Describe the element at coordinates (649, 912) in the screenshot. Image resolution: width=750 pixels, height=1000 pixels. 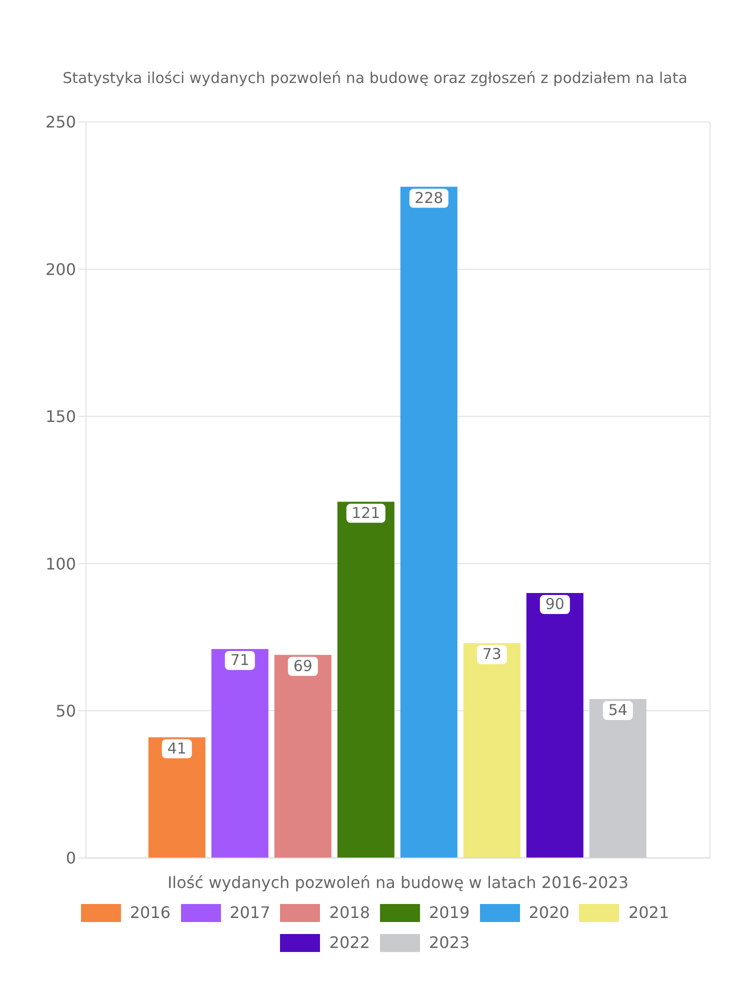
I see `legend-label: 2021` at that location.